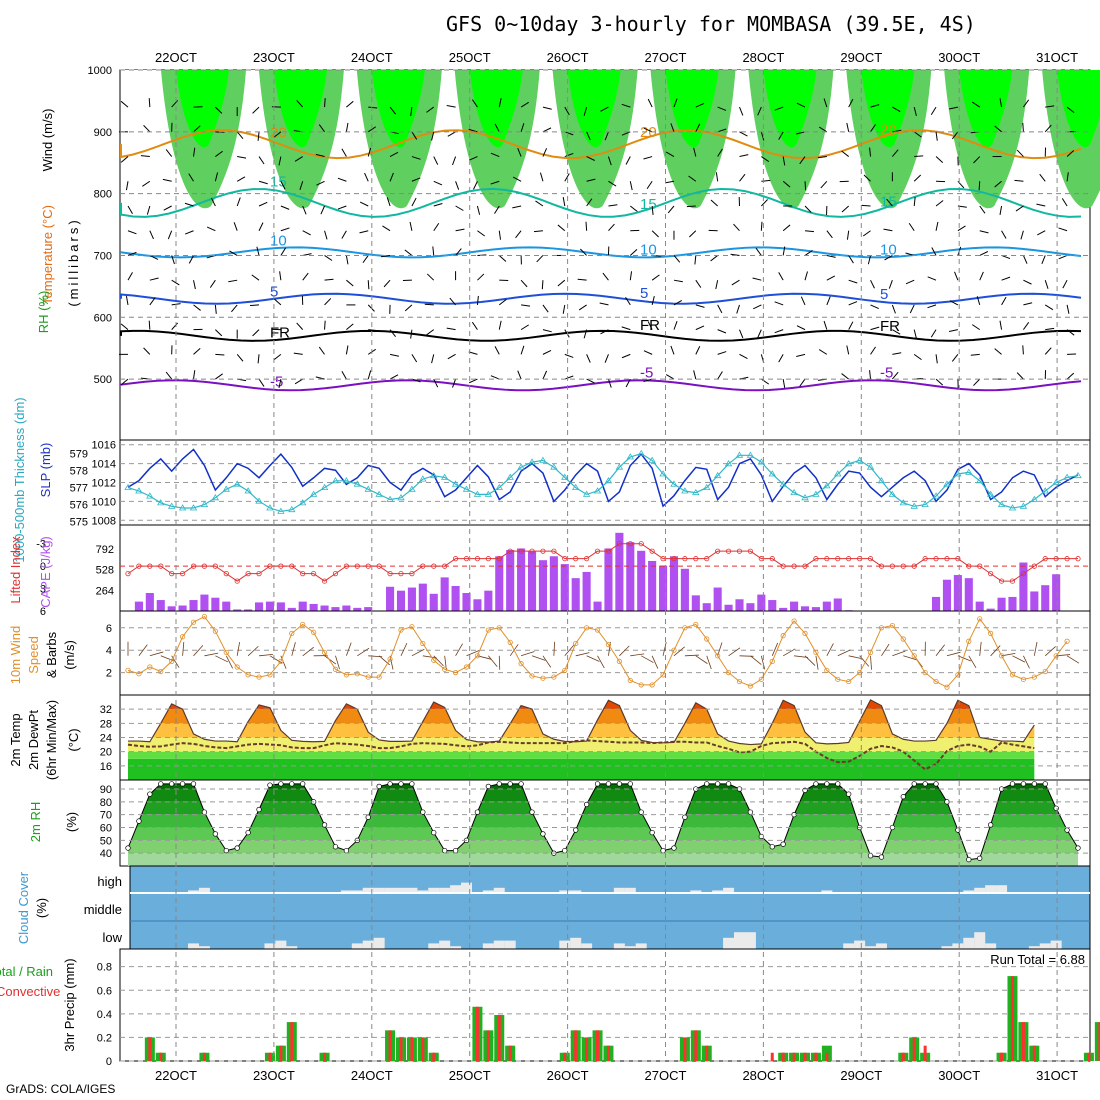  What do you see at coordinates (47, 140) in the screenshot?
I see `upper-wind-label: Wind (m/s)` at bounding box center [47, 140].